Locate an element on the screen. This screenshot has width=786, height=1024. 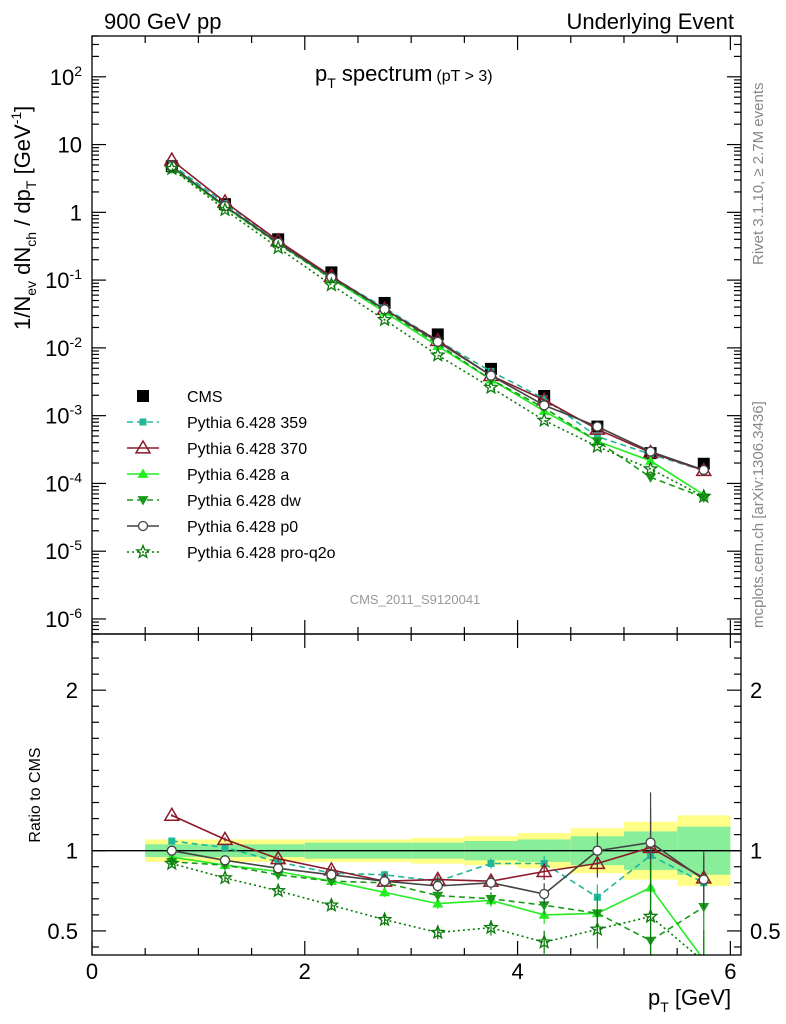
rivet-version-label: Rivet 3.1.10, ≥ 2.7M events is located at coordinates (758, 174).